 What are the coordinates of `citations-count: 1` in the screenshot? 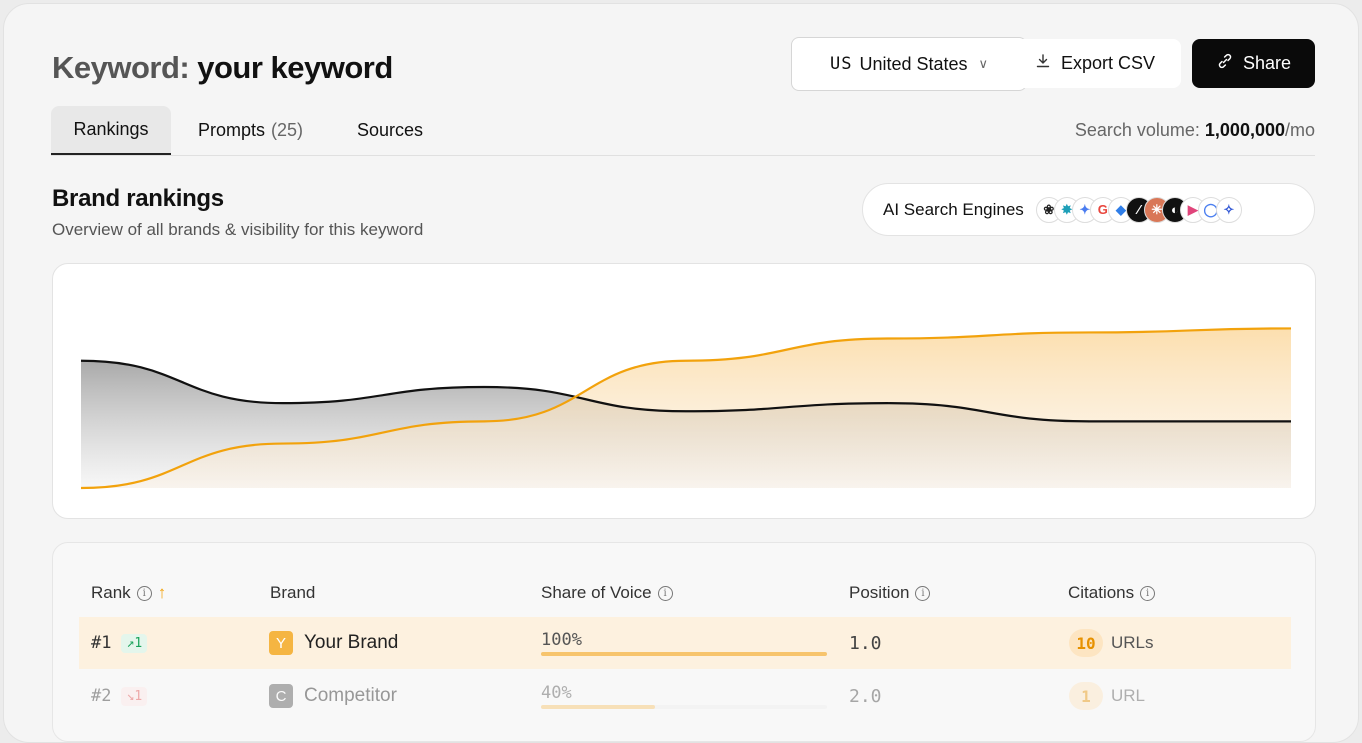 It's located at (1086, 696).